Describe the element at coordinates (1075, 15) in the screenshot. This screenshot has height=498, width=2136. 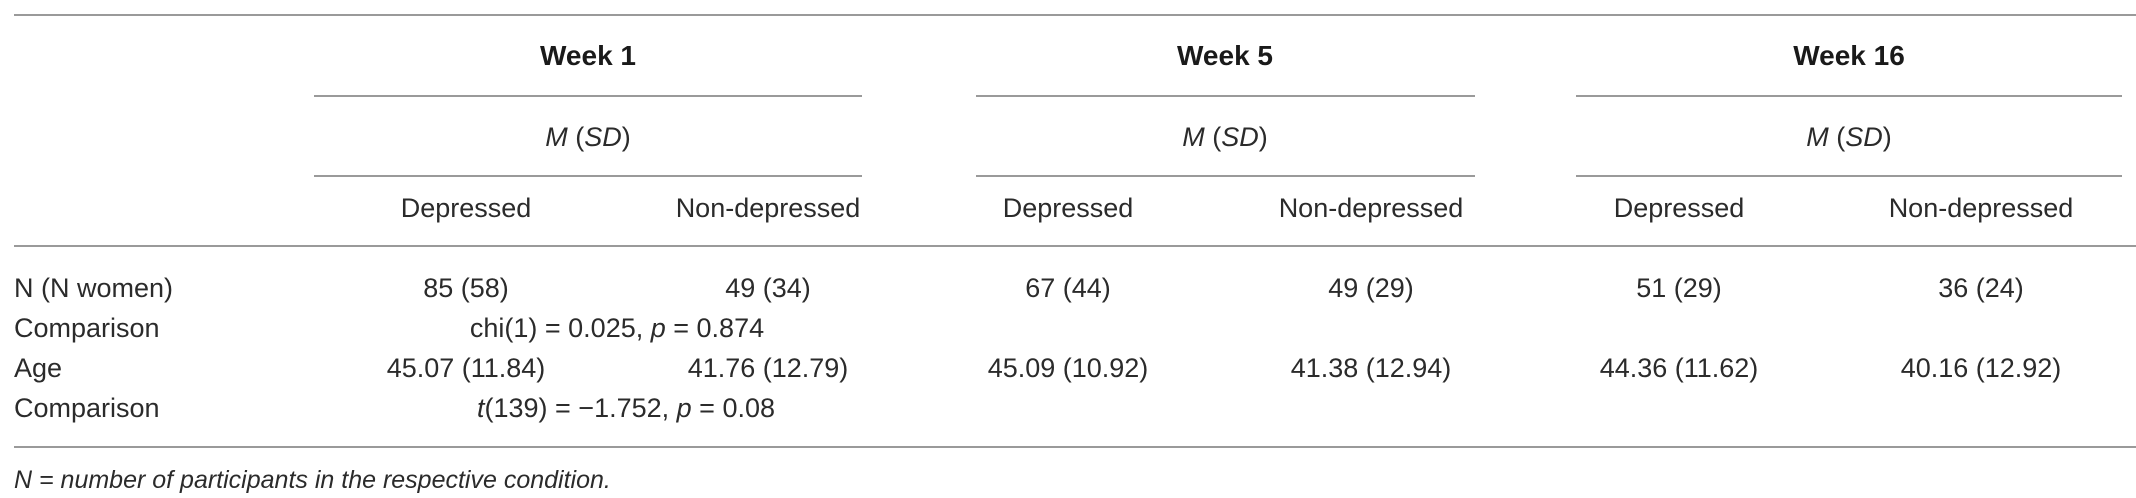
I see `top-rule` at that location.